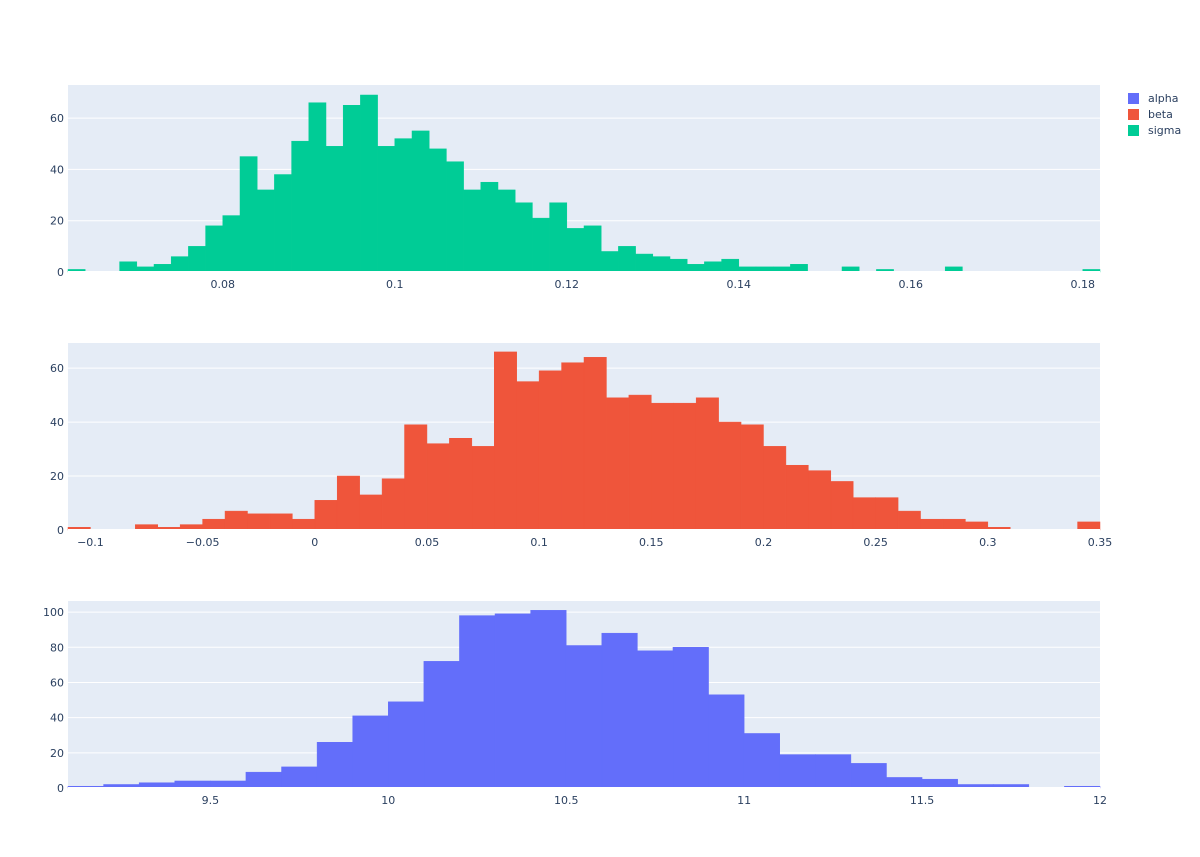 This screenshot has width=1200, height=857. I want to click on legend-item-alpha: alpha, so click(1154, 98).